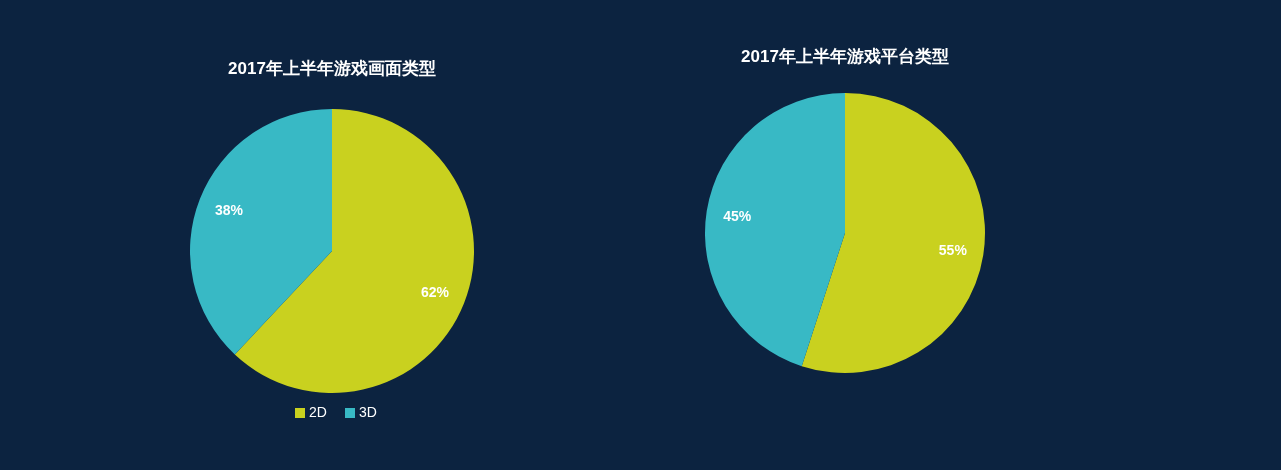  What do you see at coordinates (737, 215) in the screenshot?
I see `data-label: 45%` at bounding box center [737, 215].